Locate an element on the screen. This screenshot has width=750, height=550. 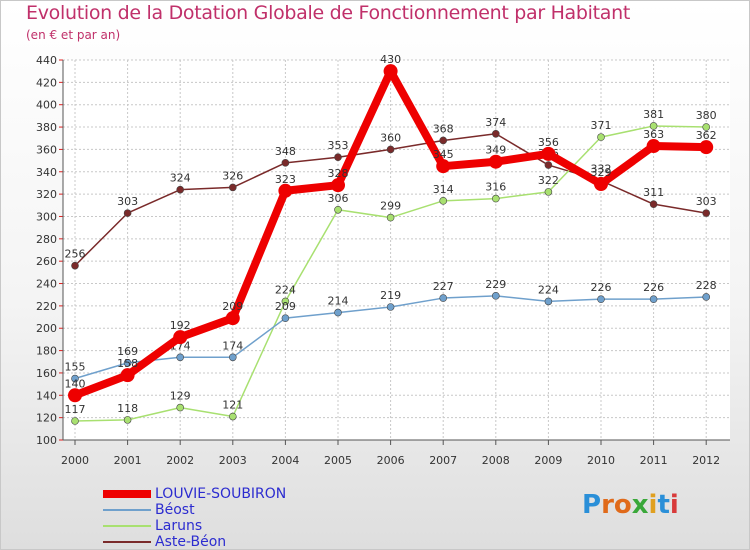
data-label-louvie-soubiron: 329 is located at coordinates (601, 172).